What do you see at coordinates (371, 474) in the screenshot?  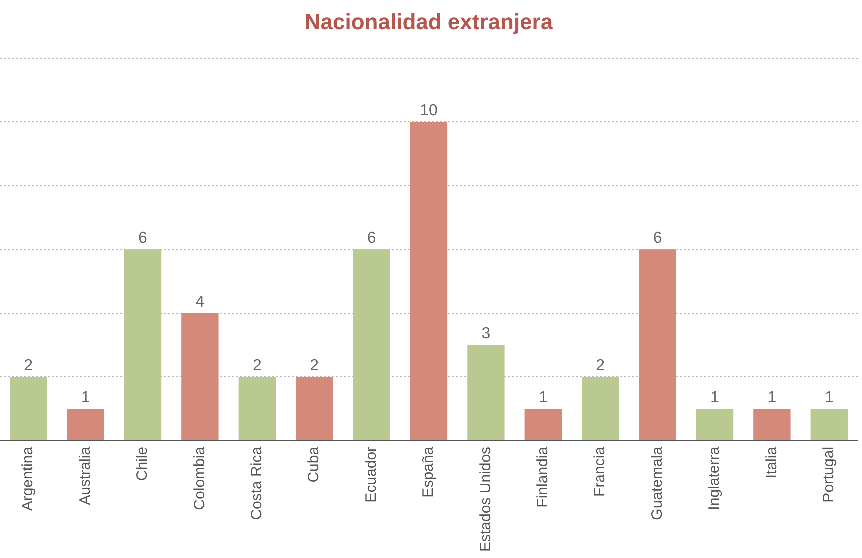 I see `x-tick-label: Ecuador` at bounding box center [371, 474].